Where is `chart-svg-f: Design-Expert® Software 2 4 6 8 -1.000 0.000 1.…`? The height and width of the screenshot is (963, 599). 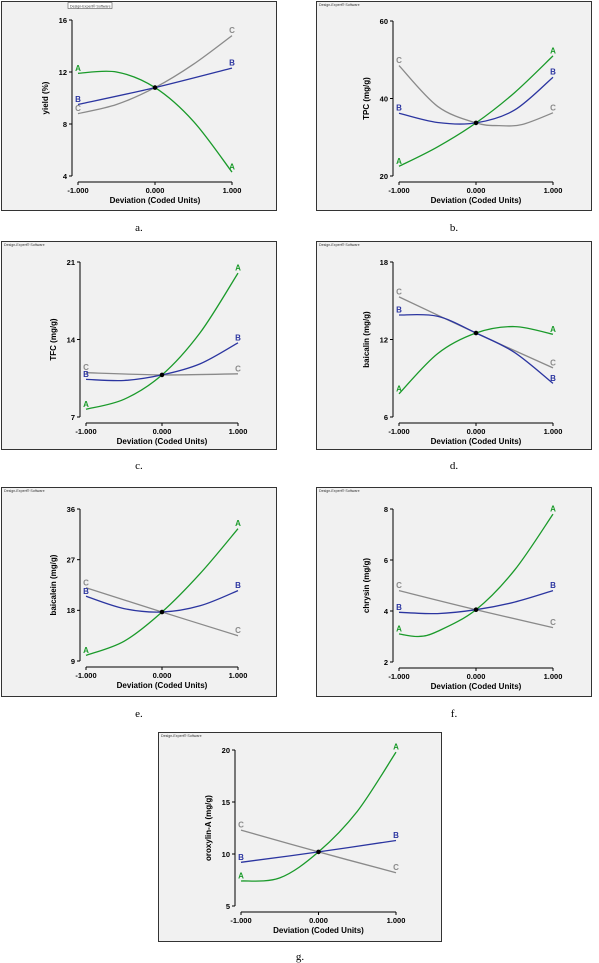
chart-svg-f: Design-Expert® Software 2 4 6 8 -1.000 0.000 1.… is located at coordinates (454, 592).